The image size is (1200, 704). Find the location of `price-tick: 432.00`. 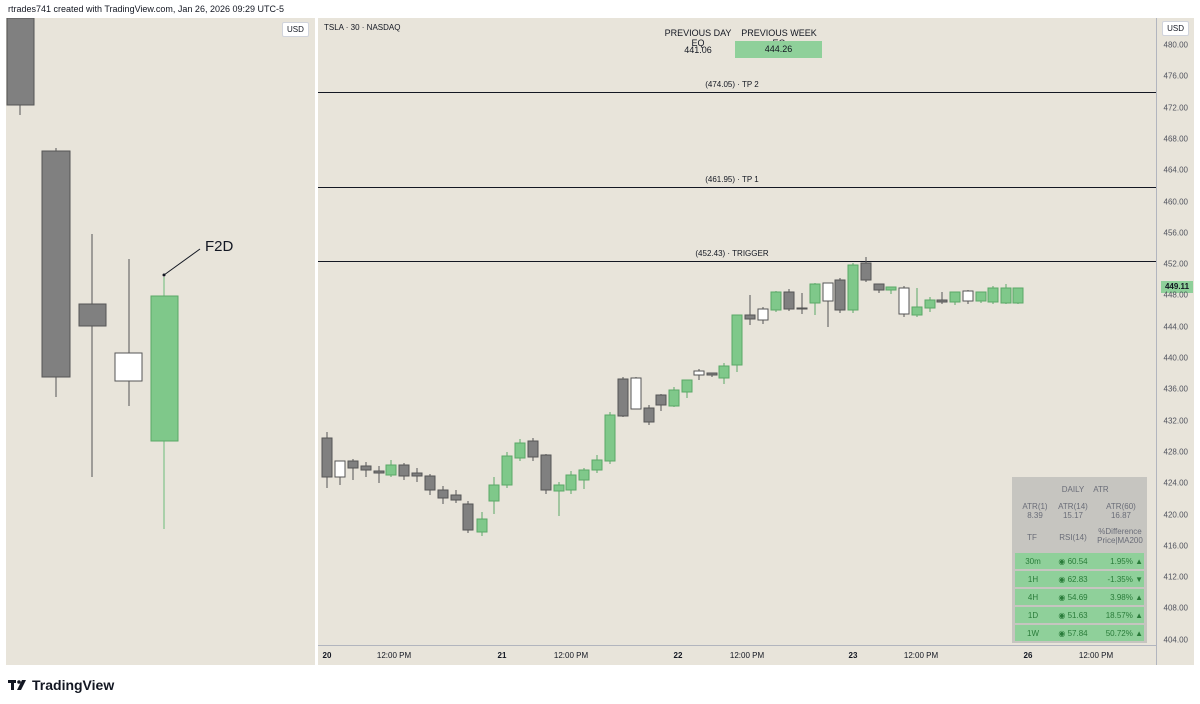

price-tick: 432.00 is located at coordinates (1175, 421).